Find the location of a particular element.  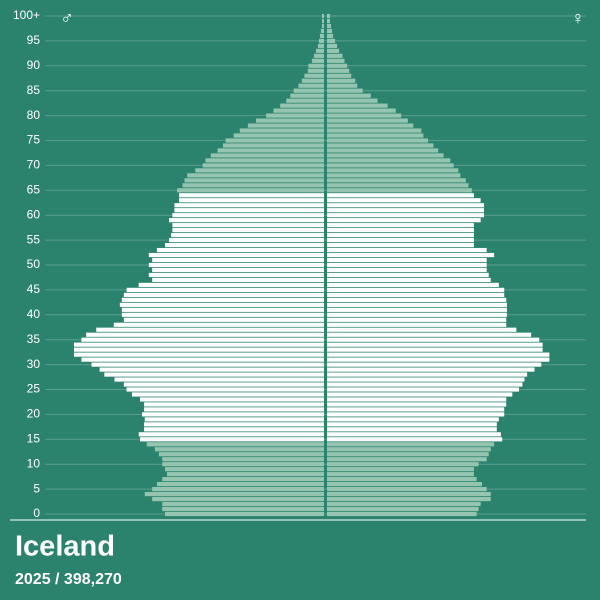

y-tick-label: 45 is located at coordinates (34, 289).